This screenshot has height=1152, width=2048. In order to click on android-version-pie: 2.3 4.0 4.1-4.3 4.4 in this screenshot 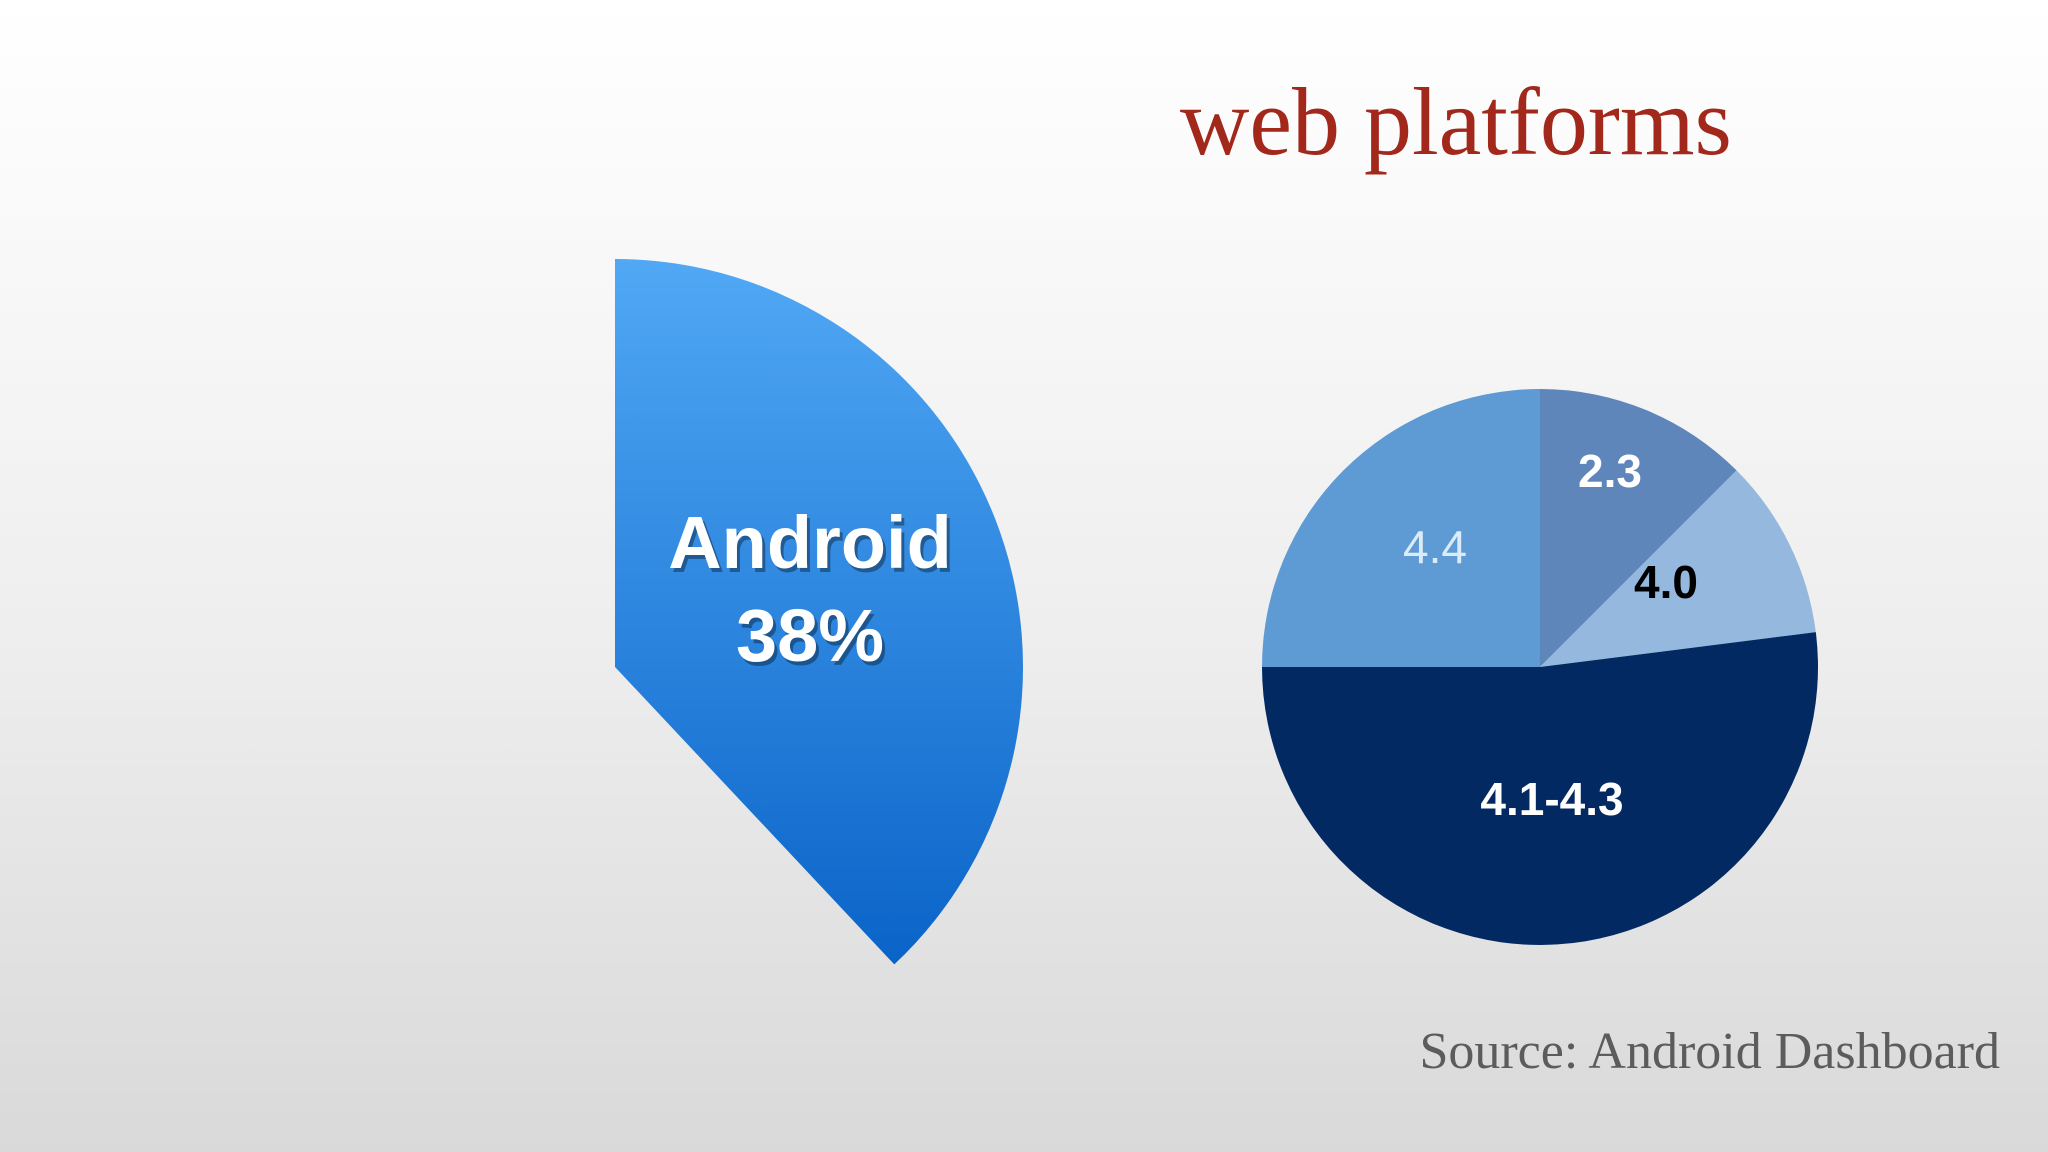, I will do `click(1540, 667)`.